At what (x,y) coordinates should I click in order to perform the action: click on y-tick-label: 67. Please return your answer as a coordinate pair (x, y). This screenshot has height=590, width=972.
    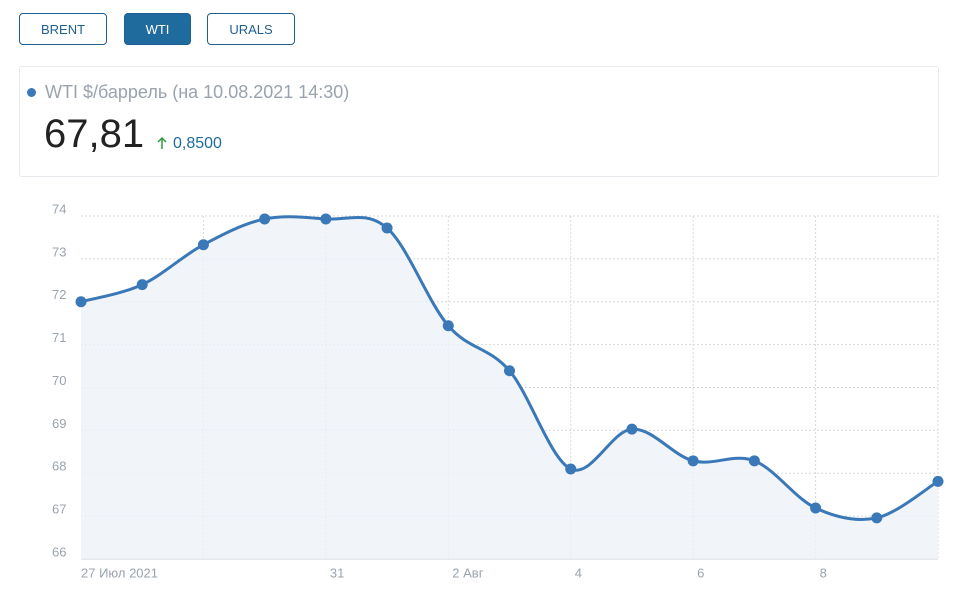
    Looking at the image, I should click on (59, 509).